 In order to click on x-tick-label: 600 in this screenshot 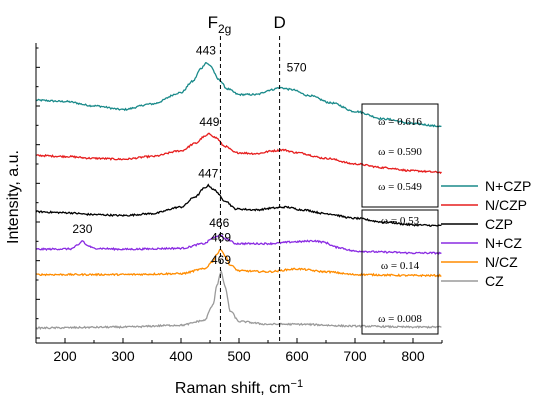, I will do `click(297, 356)`.